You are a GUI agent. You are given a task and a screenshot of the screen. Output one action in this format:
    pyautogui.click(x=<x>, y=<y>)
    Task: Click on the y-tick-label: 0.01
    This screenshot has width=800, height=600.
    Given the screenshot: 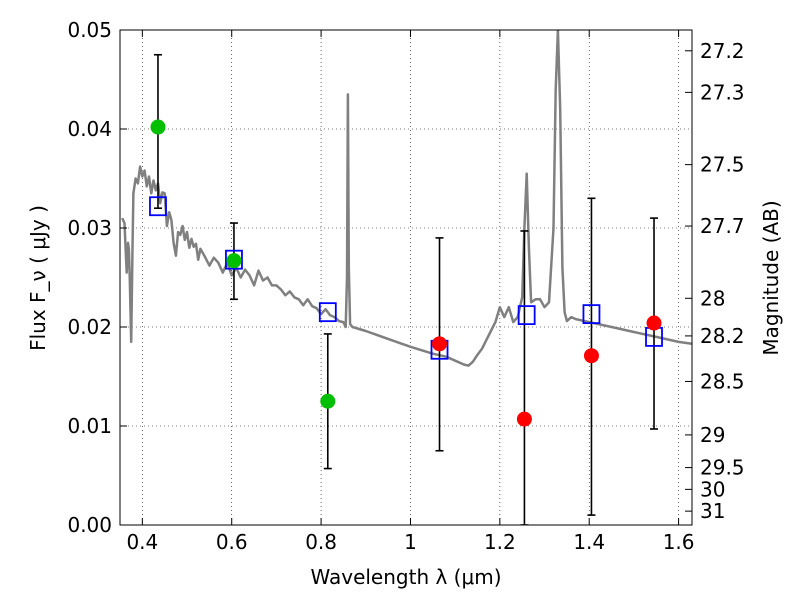 What is the action you would take?
    pyautogui.click(x=89, y=426)
    